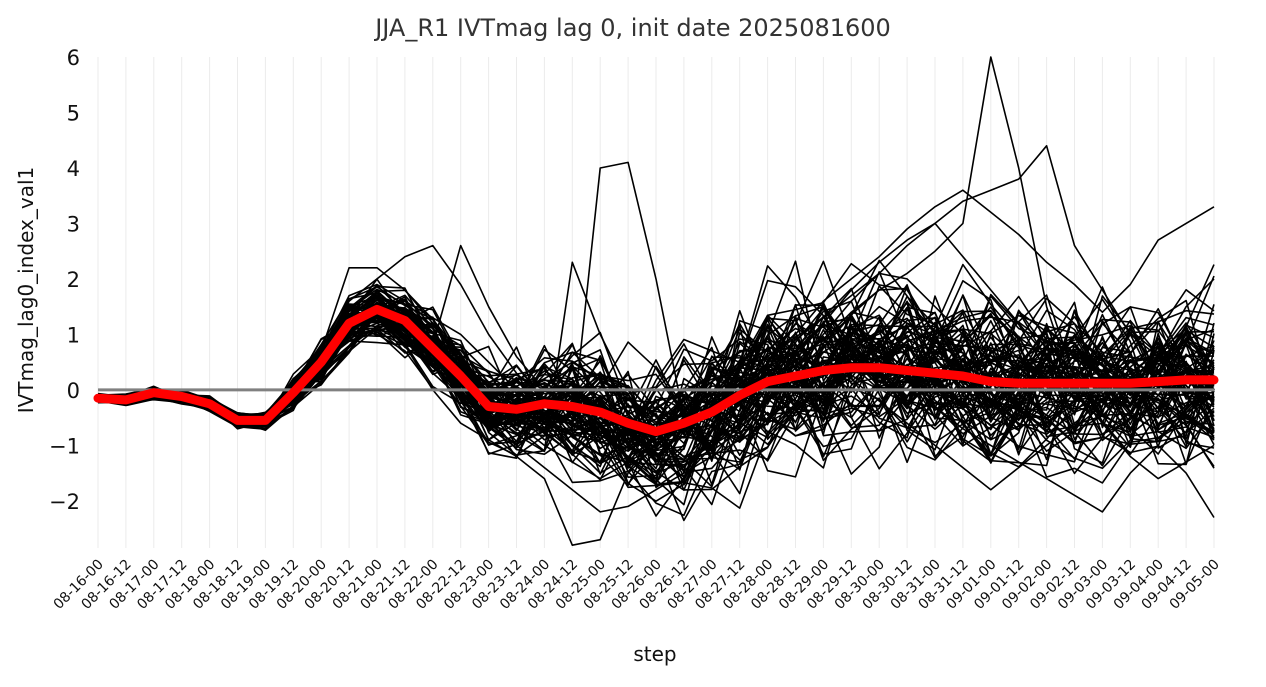 Image resolution: width=1266 pixels, height=687 pixels. I want to click on y-tick-label: 0, so click(73, 391).